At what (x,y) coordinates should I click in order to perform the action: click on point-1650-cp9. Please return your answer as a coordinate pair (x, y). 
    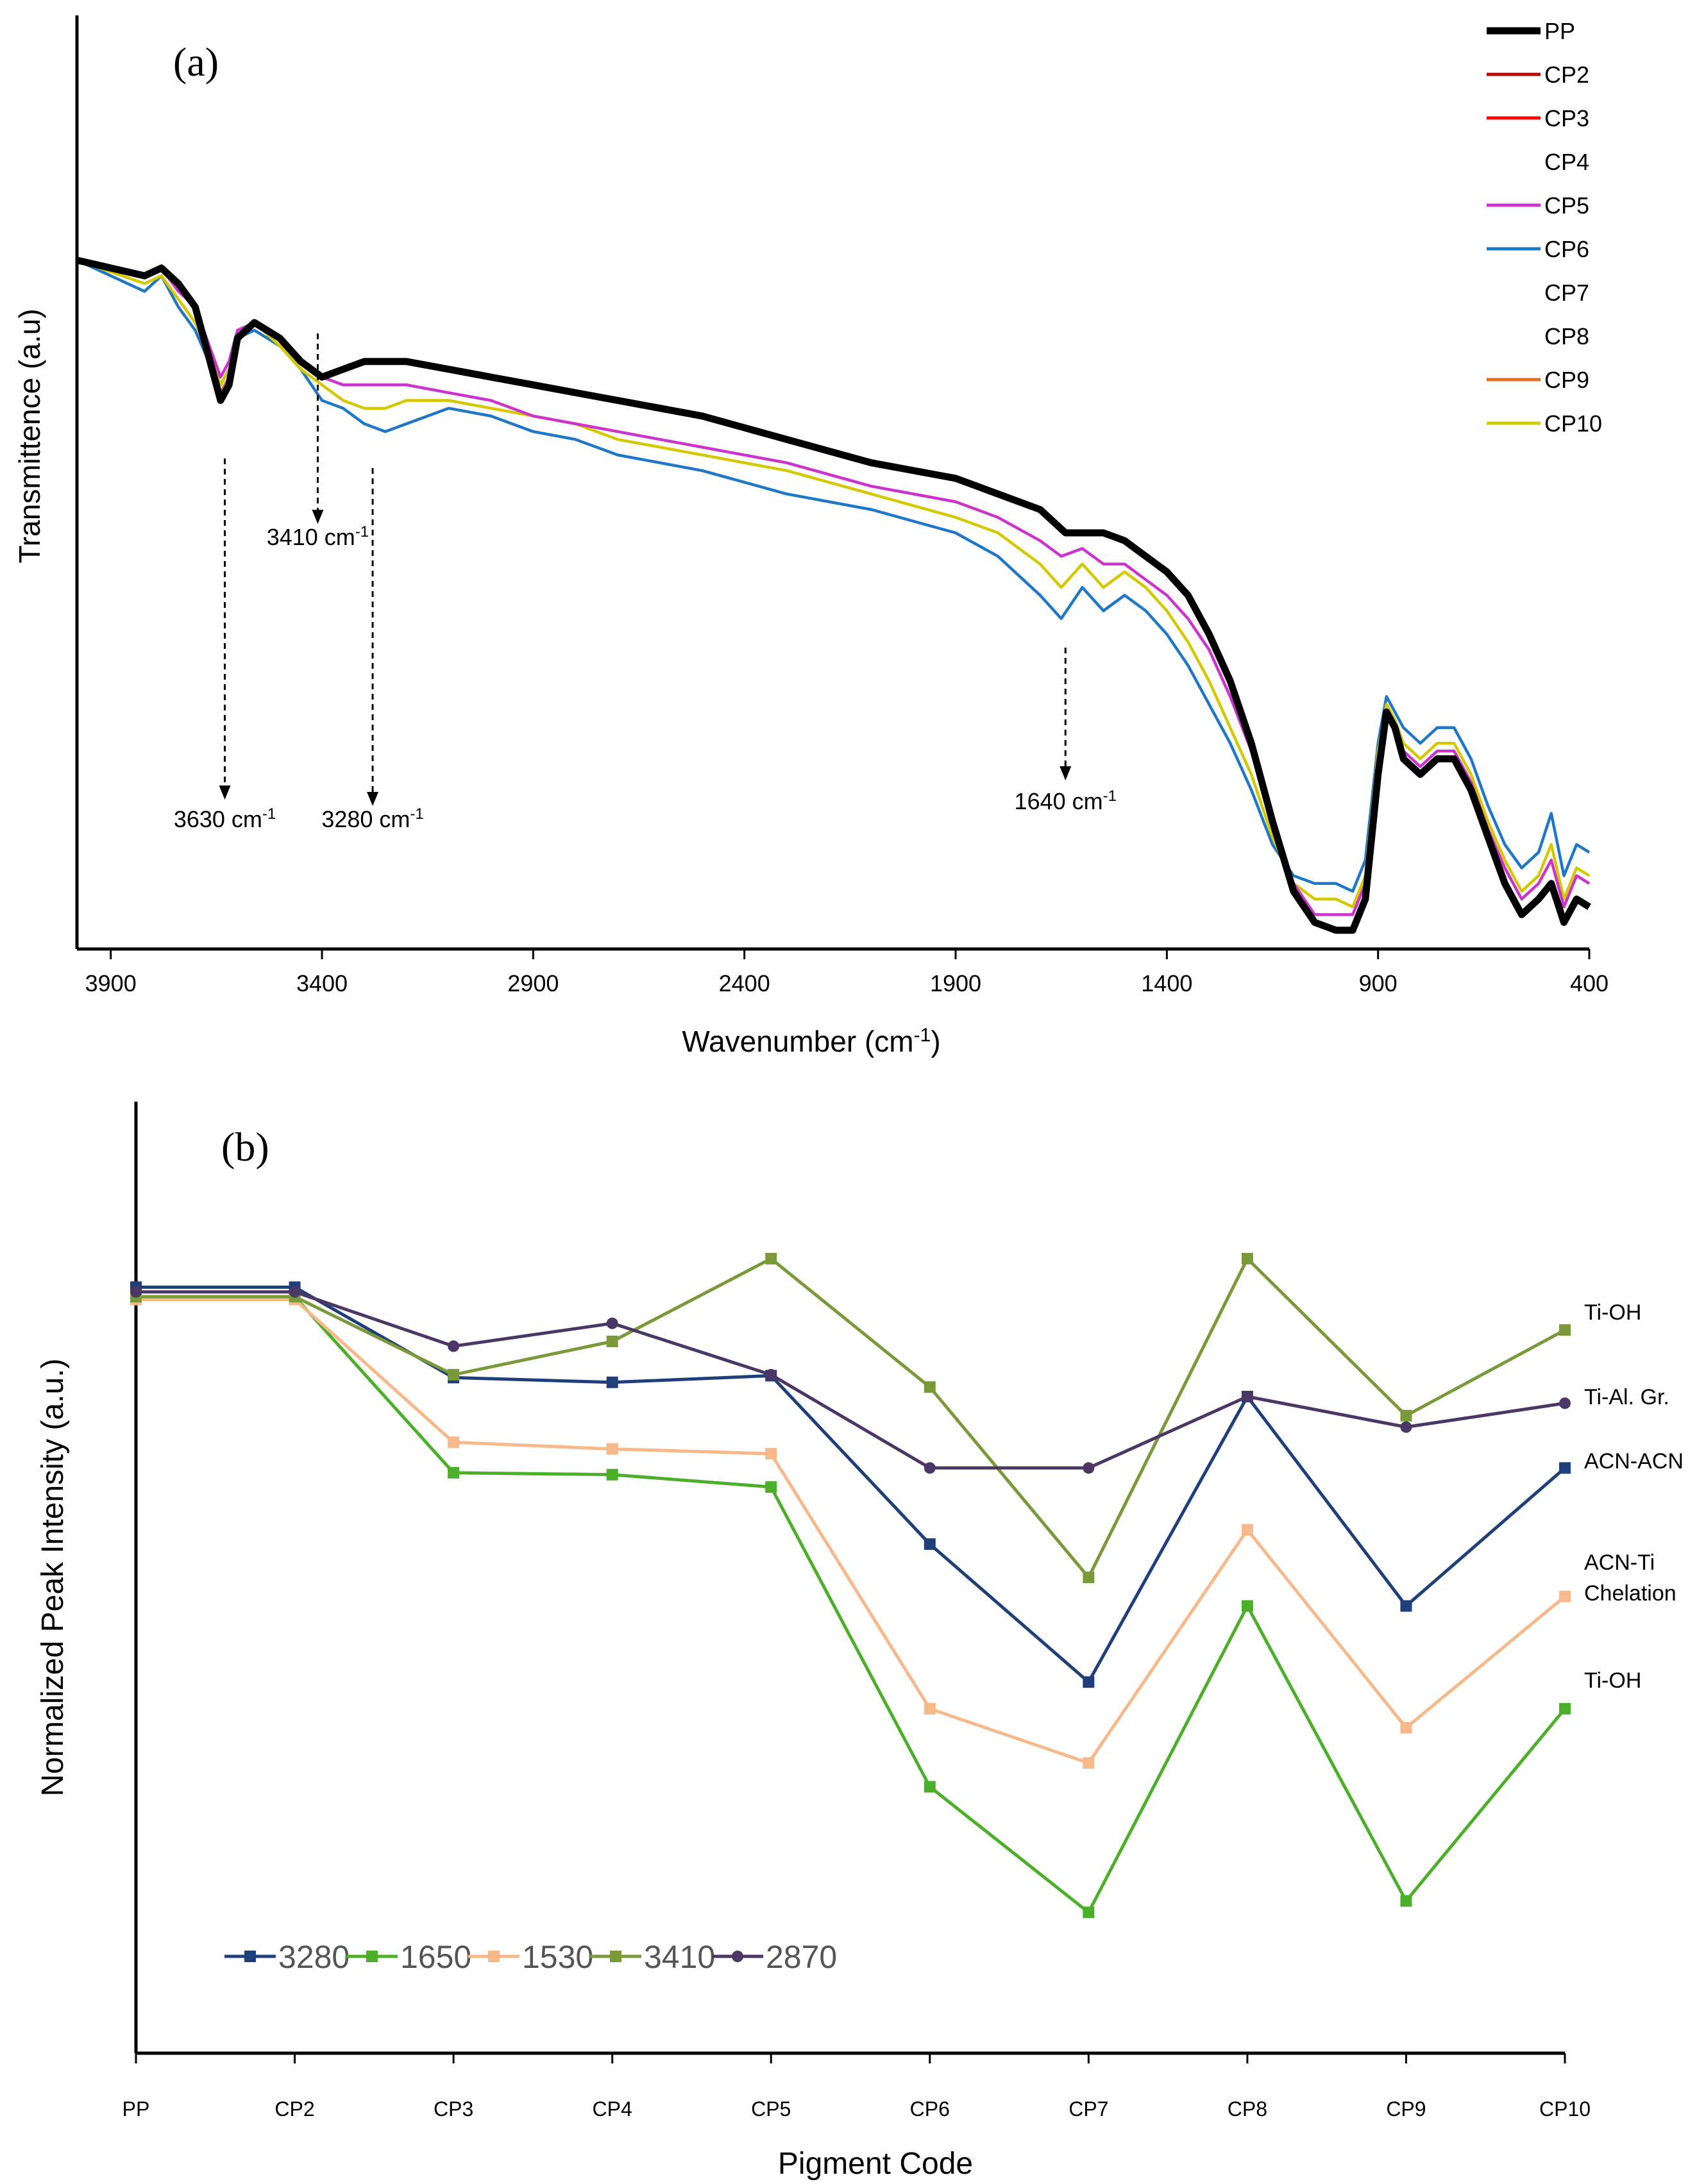
    Looking at the image, I should click on (1406, 1901).